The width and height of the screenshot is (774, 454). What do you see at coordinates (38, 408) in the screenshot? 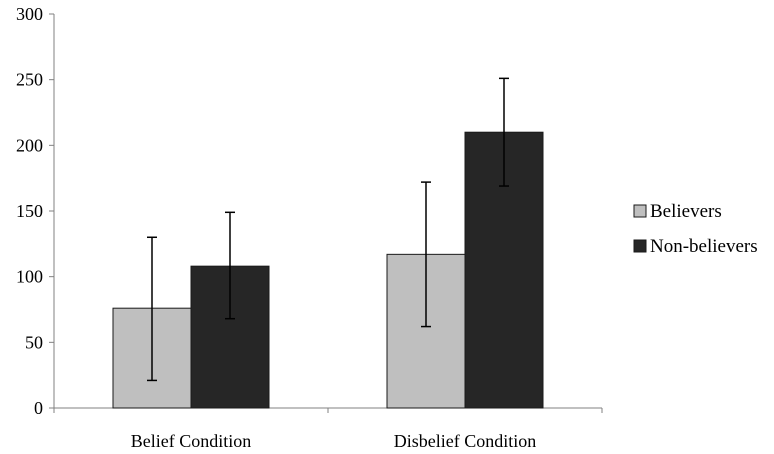
I see `y-tick-label: 0` at bounding box center [38, 408].